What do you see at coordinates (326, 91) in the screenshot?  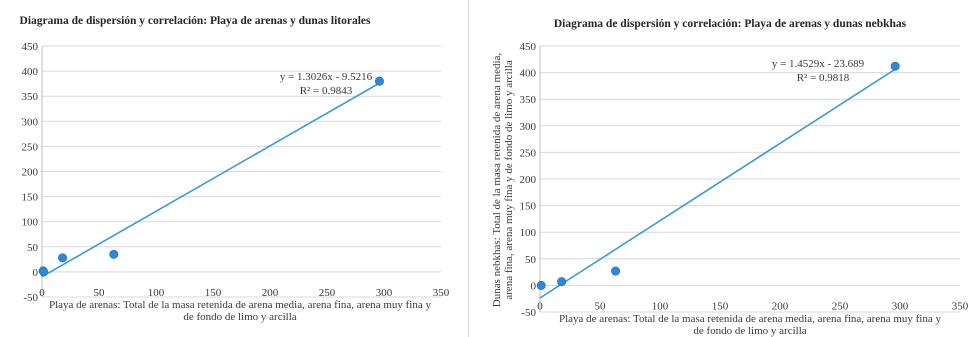 I see `trendline-r-squared: R² = 0.9843` at bounding box center [326, 91].